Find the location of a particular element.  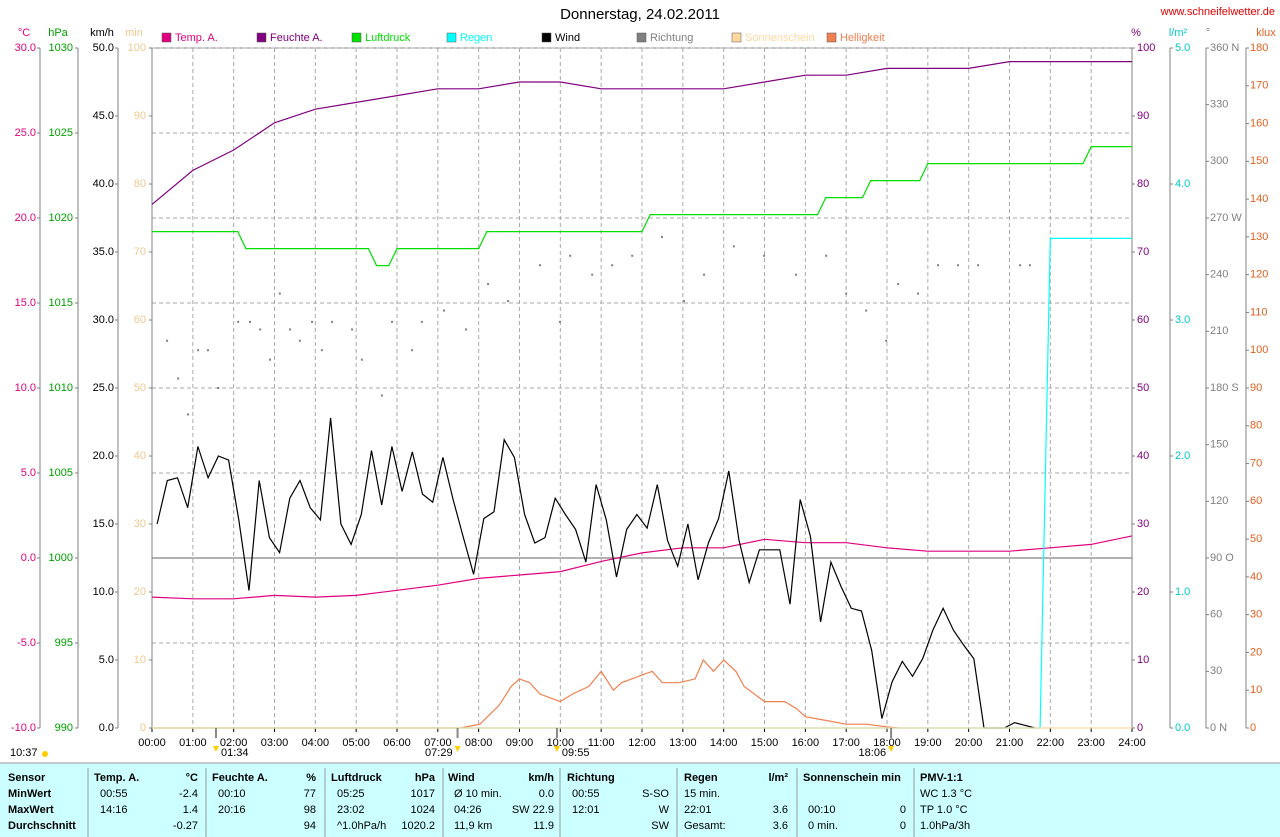

sun-icon is located at coordinates (45, 754).